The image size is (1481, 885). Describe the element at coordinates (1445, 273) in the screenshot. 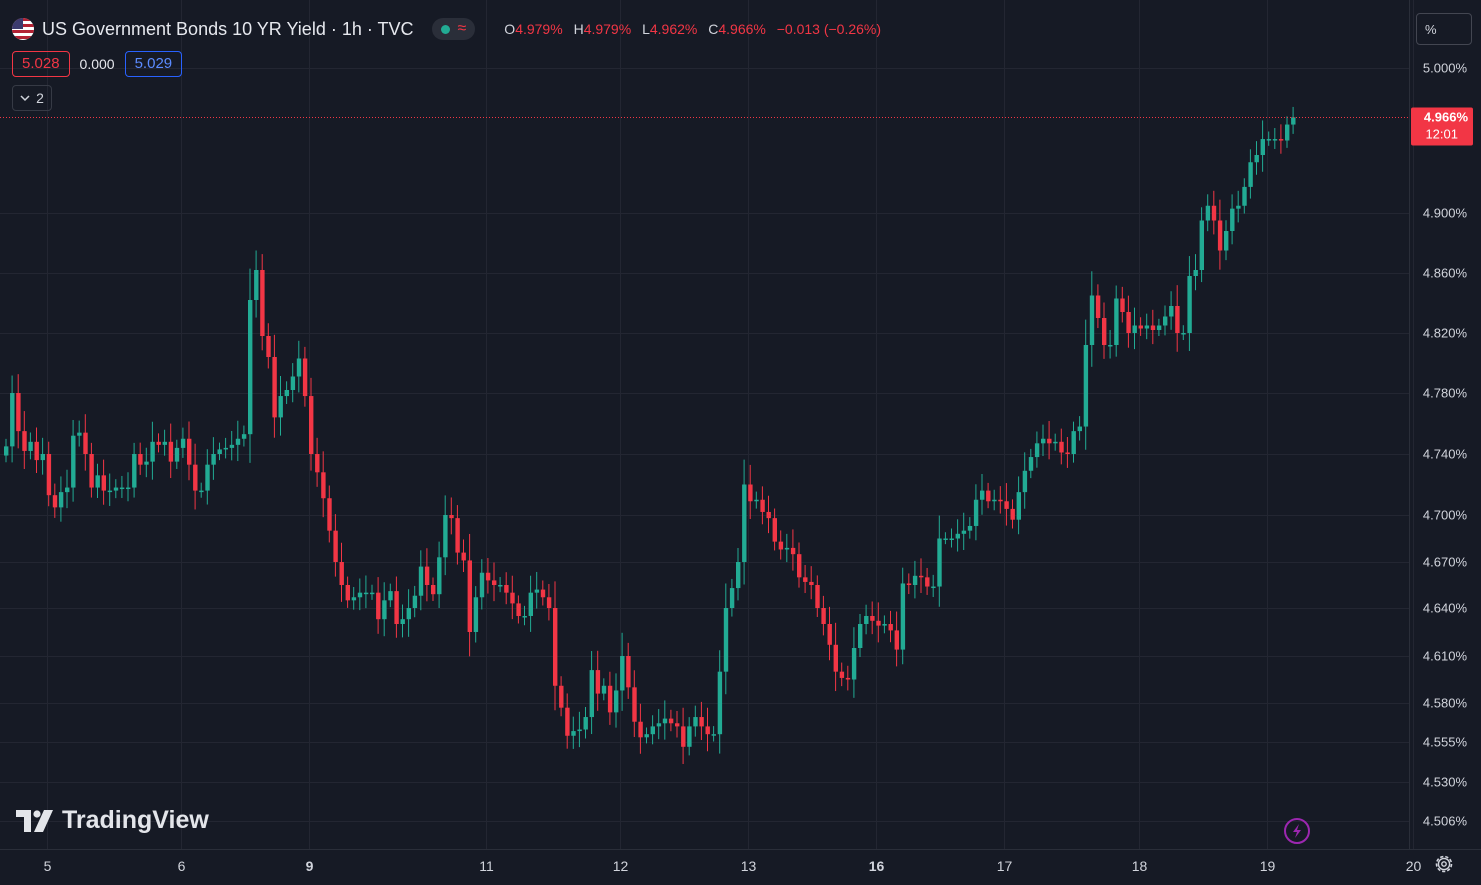

I see `y-tick-label: 4.860%` at that location.